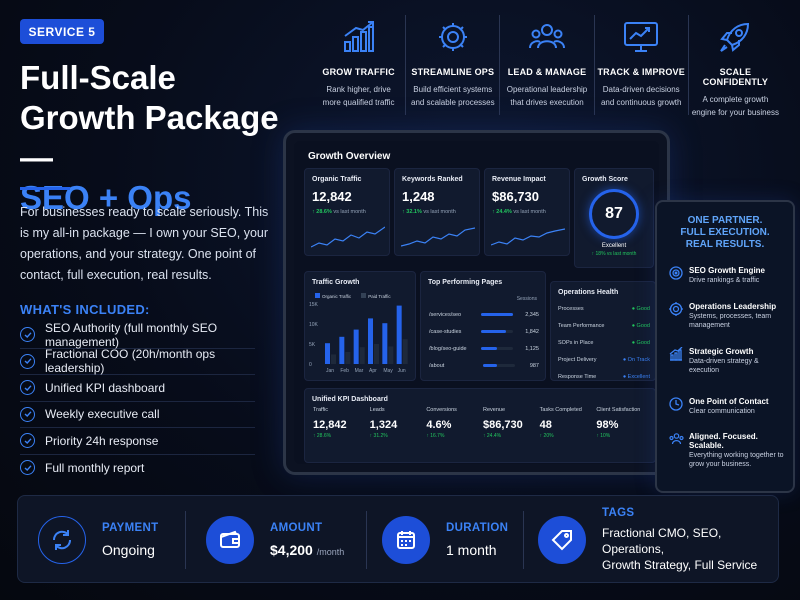 The width and height of the screenshot is (800, 600). I want to click on kpi-label: Leads, so click(377, 410).